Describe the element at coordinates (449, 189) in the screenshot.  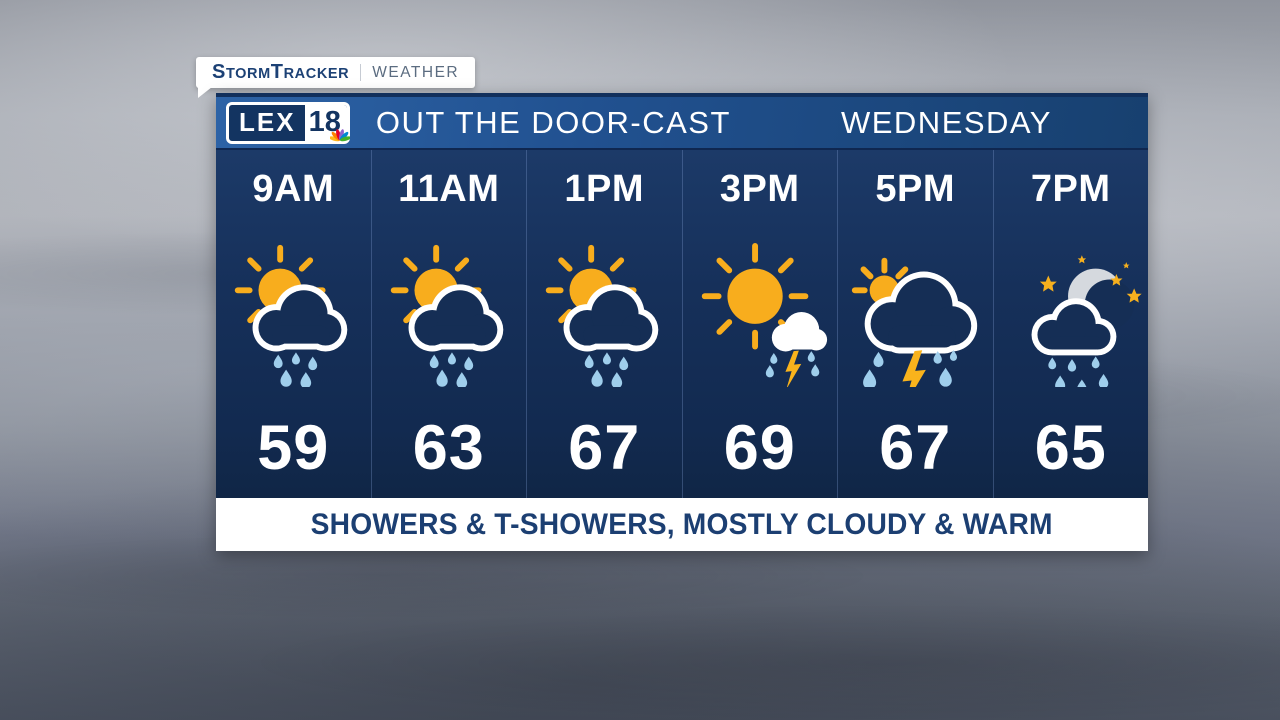
I see `hour-label: 11AM` at that location.